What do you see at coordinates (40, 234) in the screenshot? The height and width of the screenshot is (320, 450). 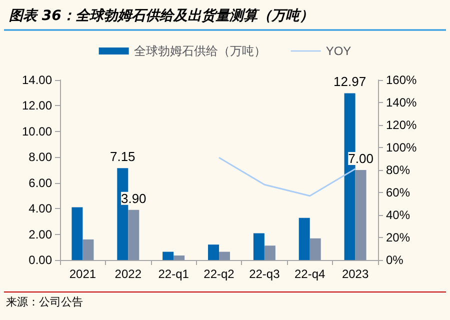 I see `y-tick-label: 2.00` at bounding box center [40, 234].